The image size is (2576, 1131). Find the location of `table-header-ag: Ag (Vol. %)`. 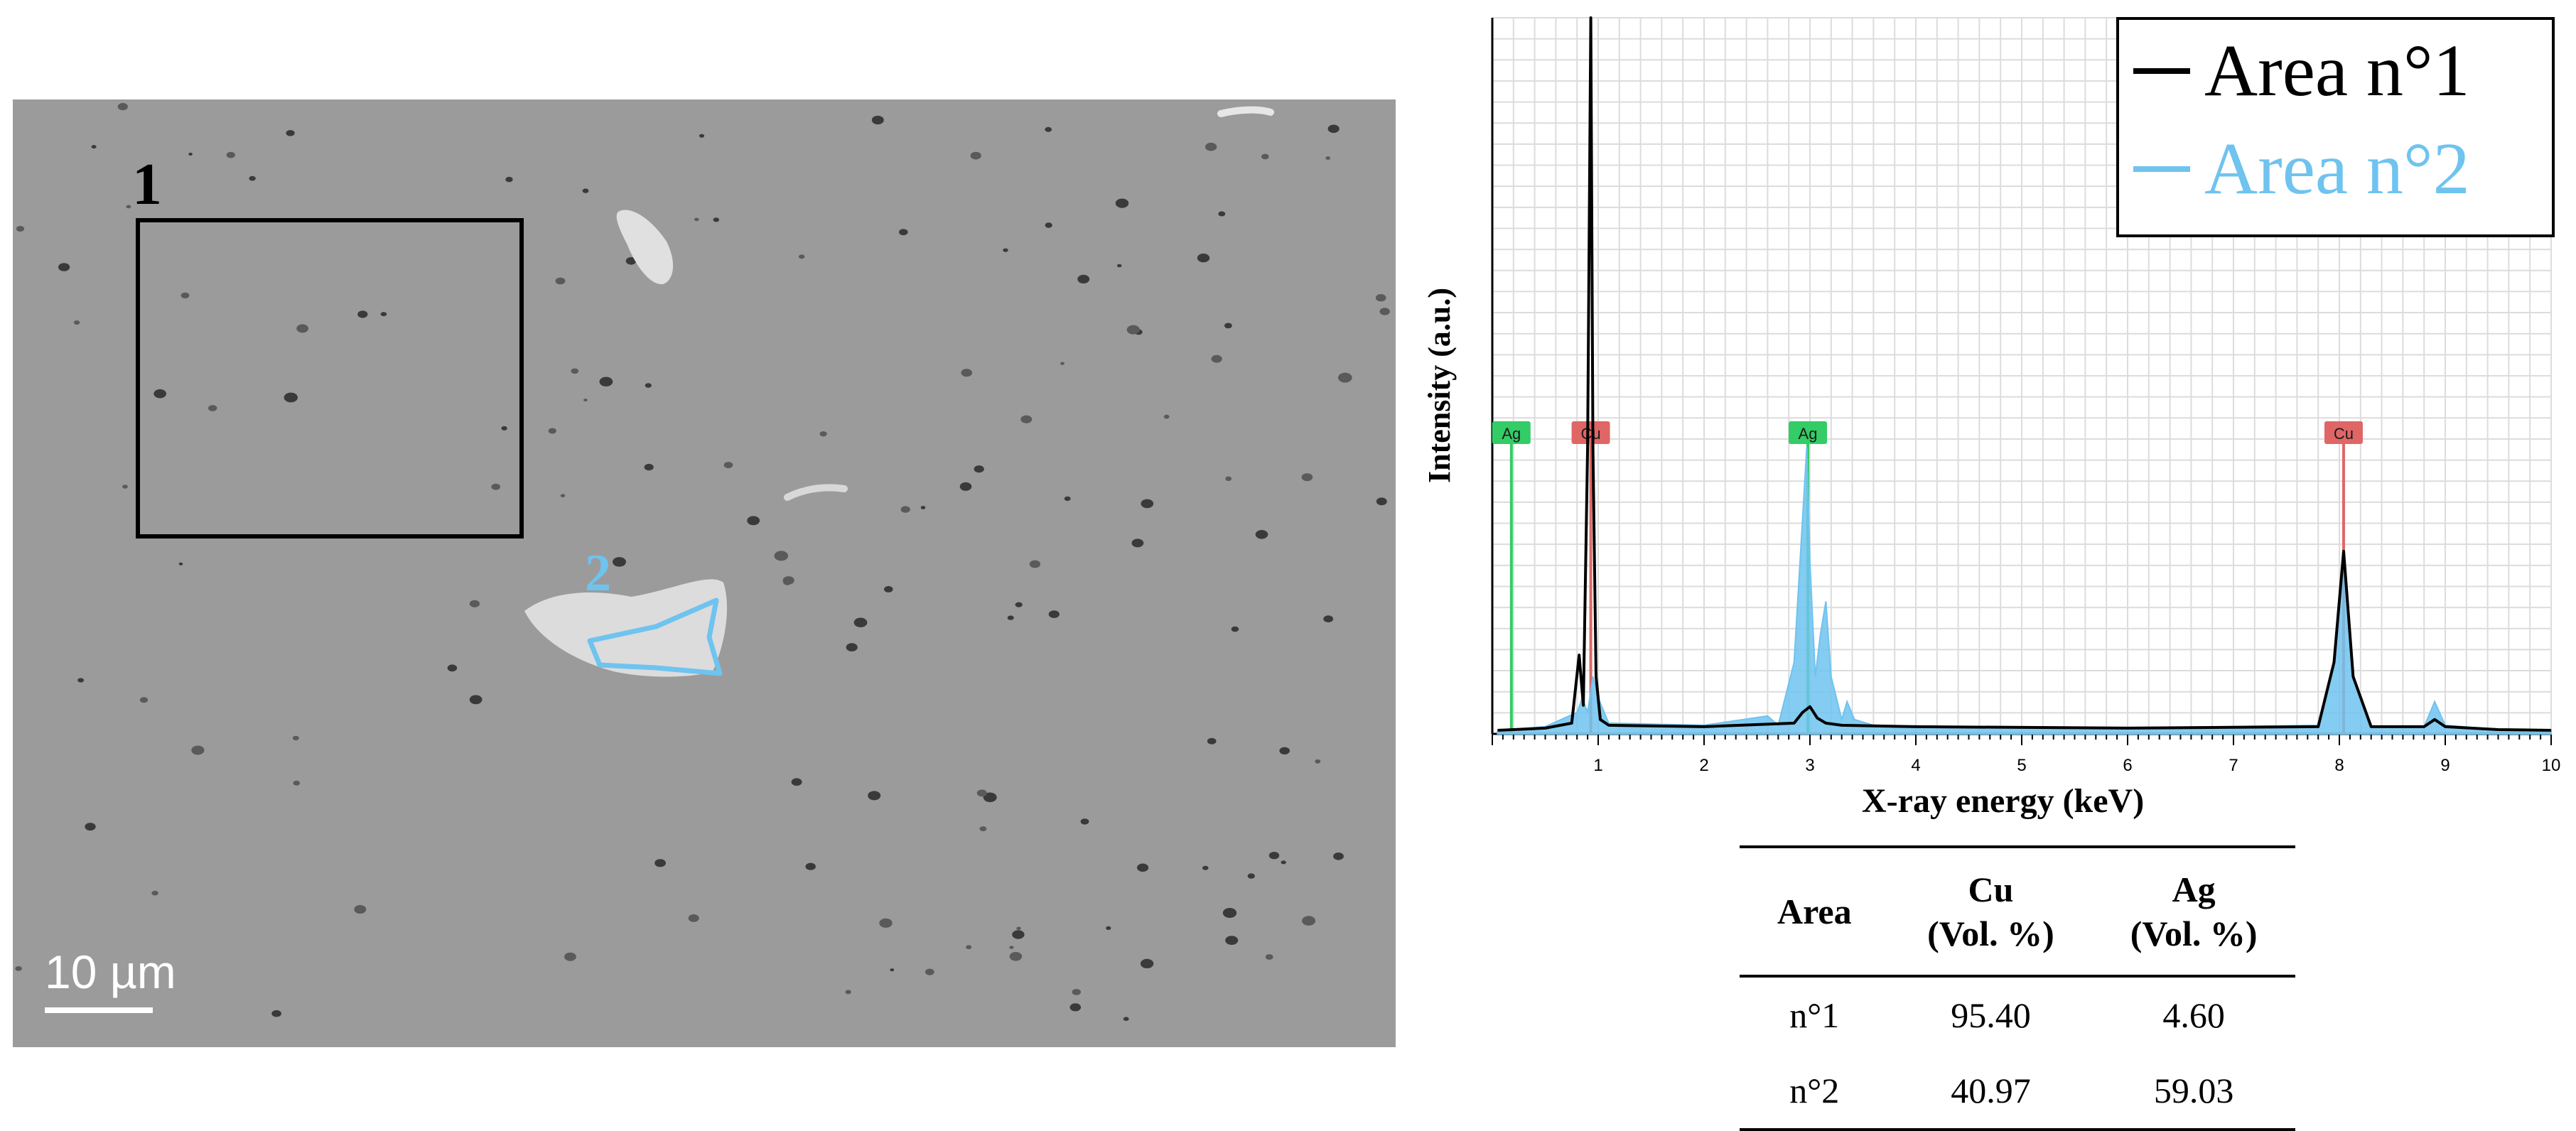

table-header-ag: Ag (Vol. %) is located at coordinates (2193, 911).